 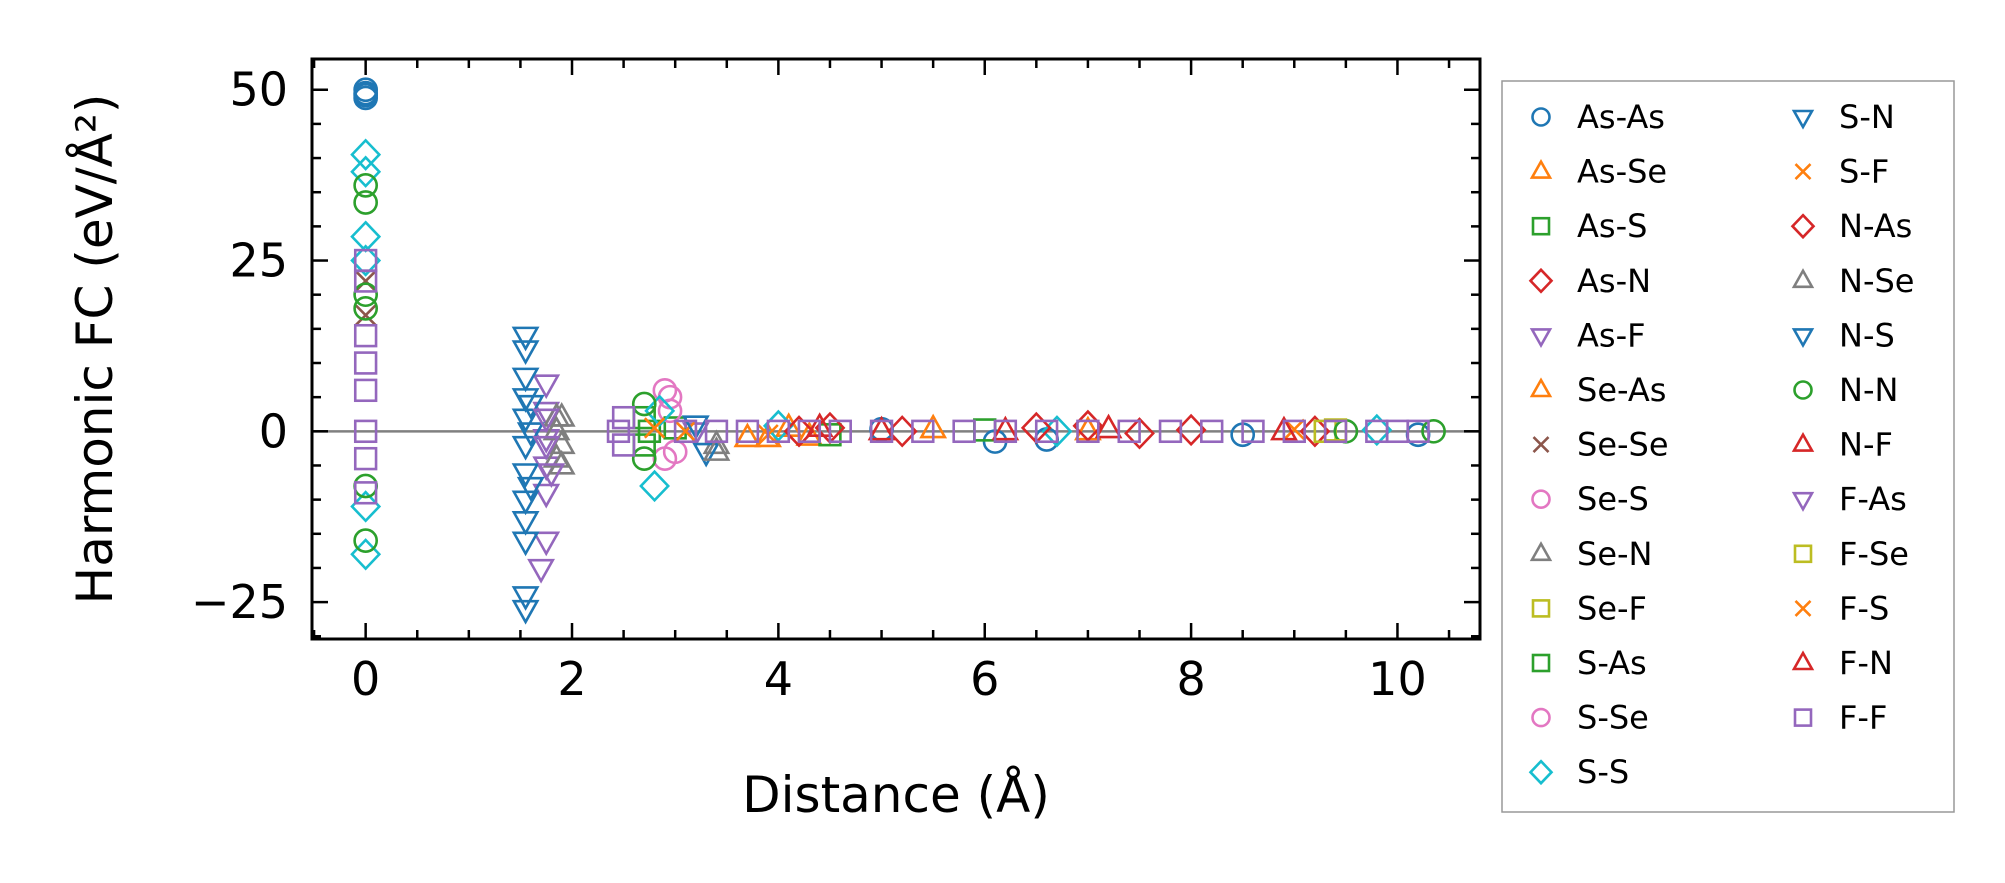 I want to click on legend-entry: S-F, so click(x=1841, y=172).